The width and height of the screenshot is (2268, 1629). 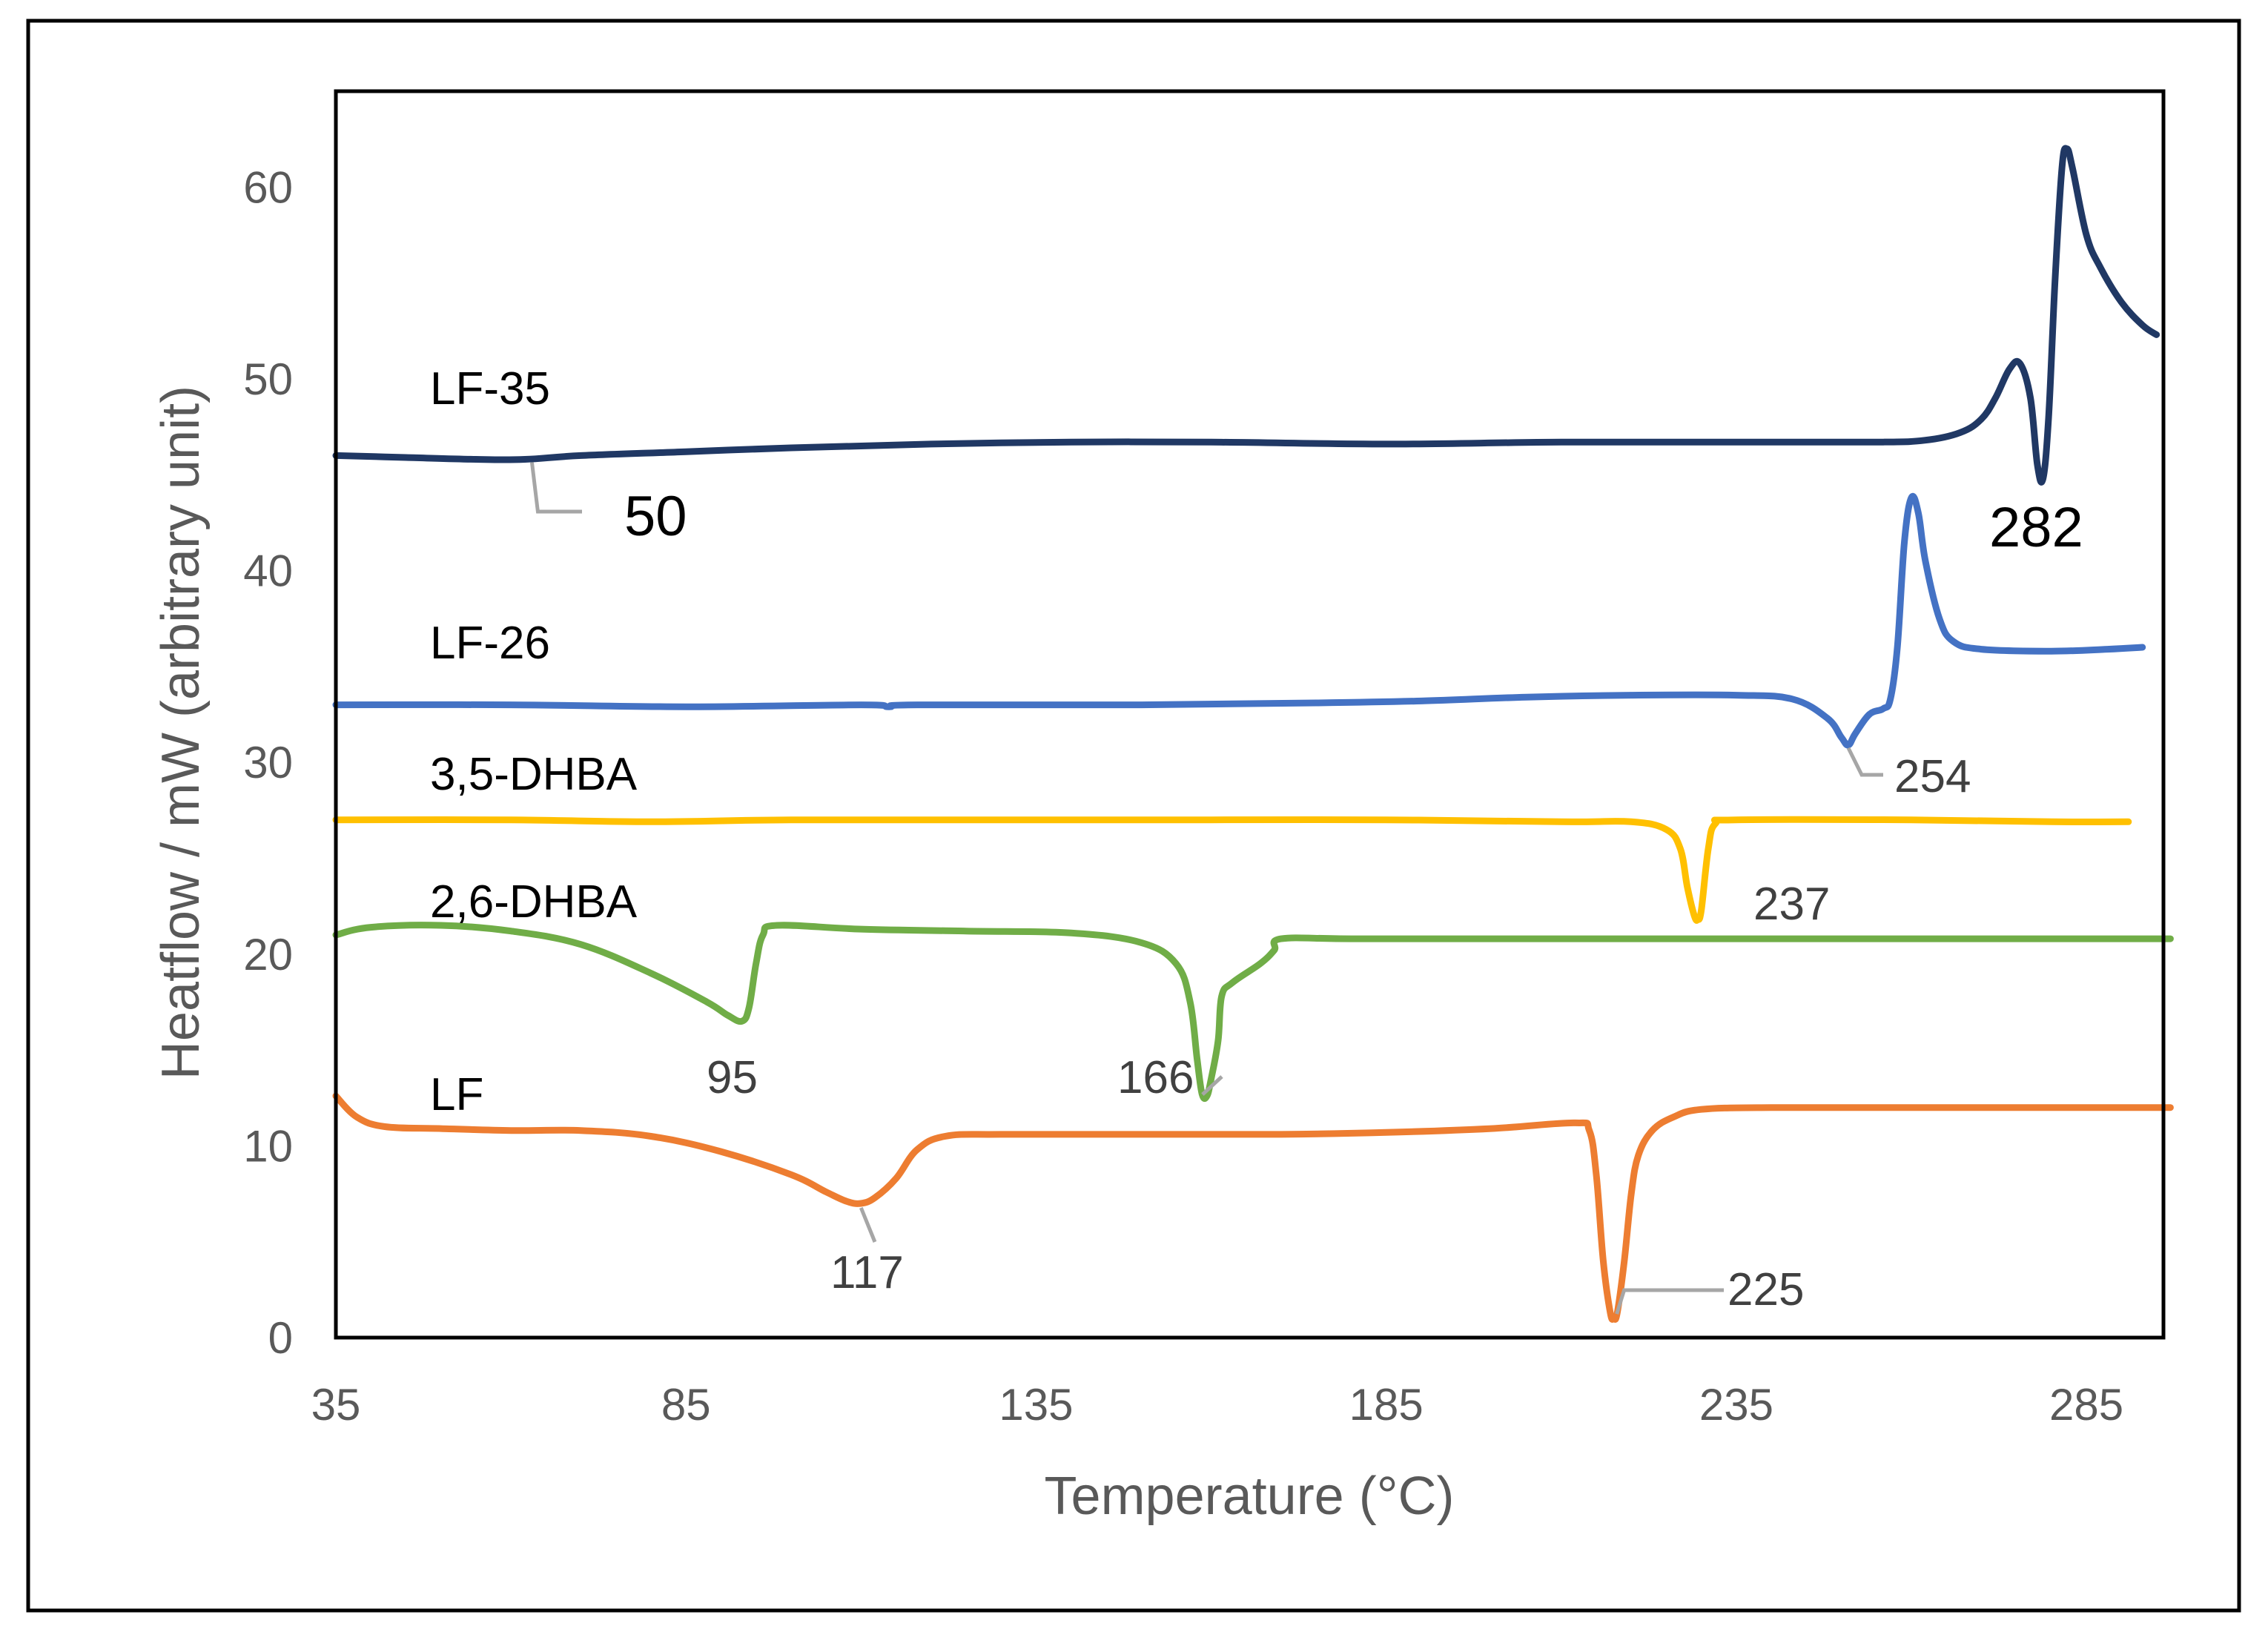 What do you see at coordinates (1933, 776) in the screenshot?
I see `peak-label-254: 254` at bounding box center [1933, 776].